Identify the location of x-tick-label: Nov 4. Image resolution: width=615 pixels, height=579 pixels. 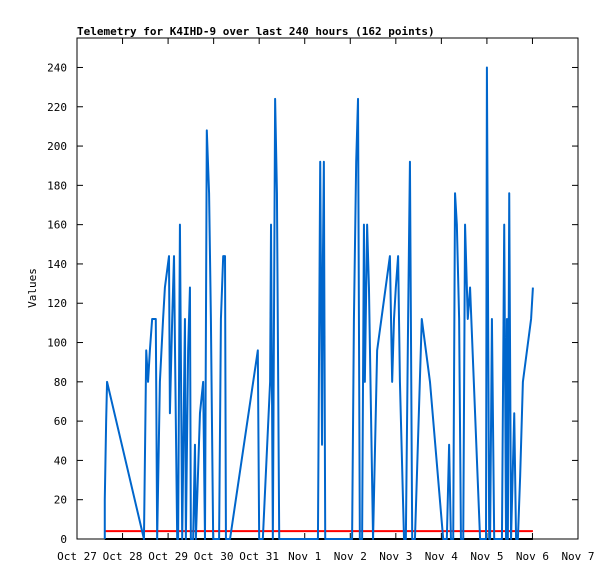
(441, 556).